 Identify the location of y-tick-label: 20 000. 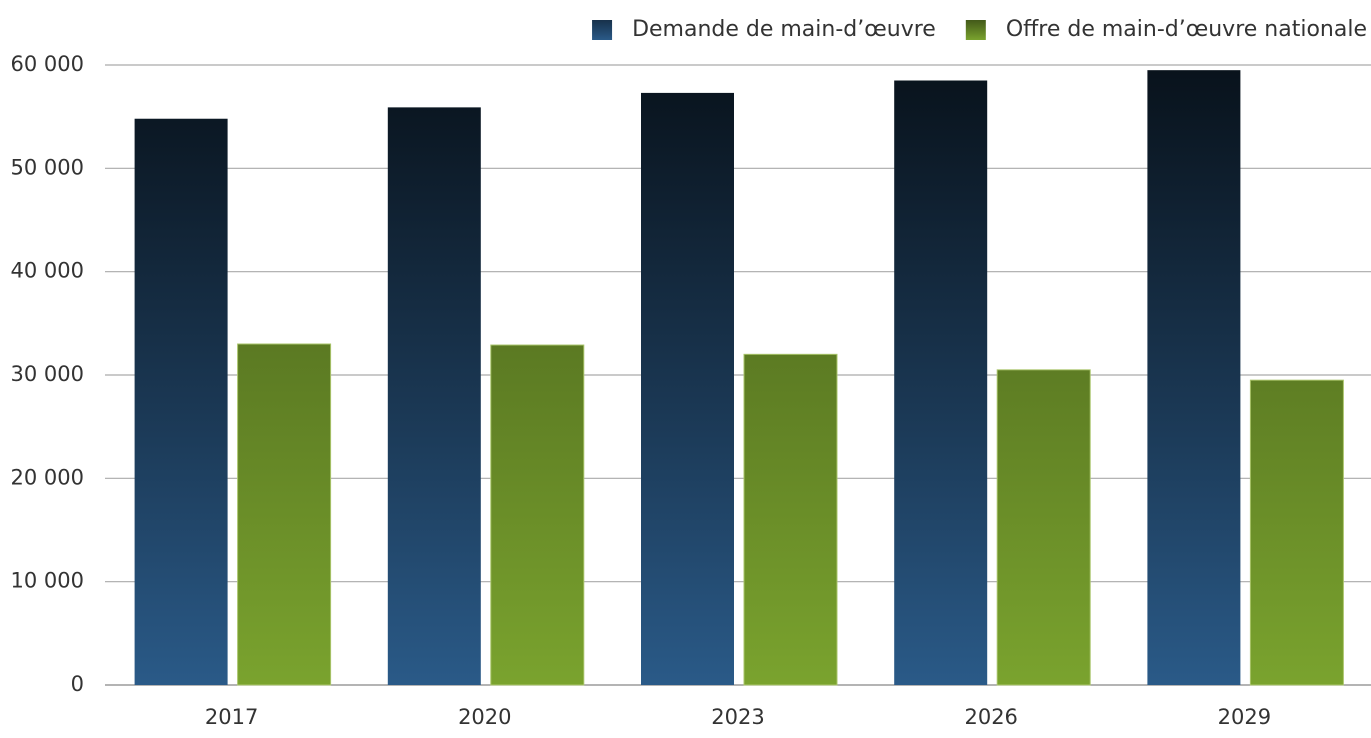
(47, 477).